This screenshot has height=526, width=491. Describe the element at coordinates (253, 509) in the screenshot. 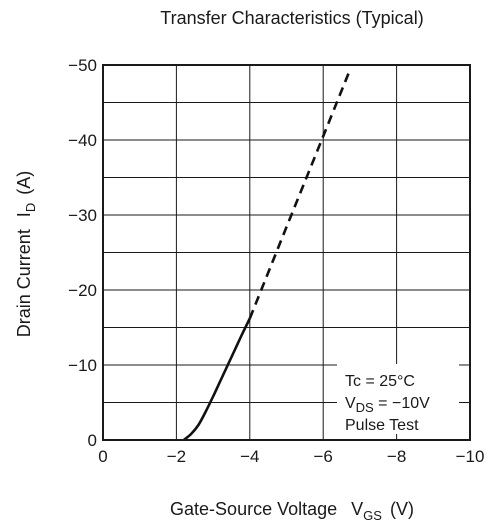

I see `x-axis-title-main: Gate-Source Voltage` at that location.